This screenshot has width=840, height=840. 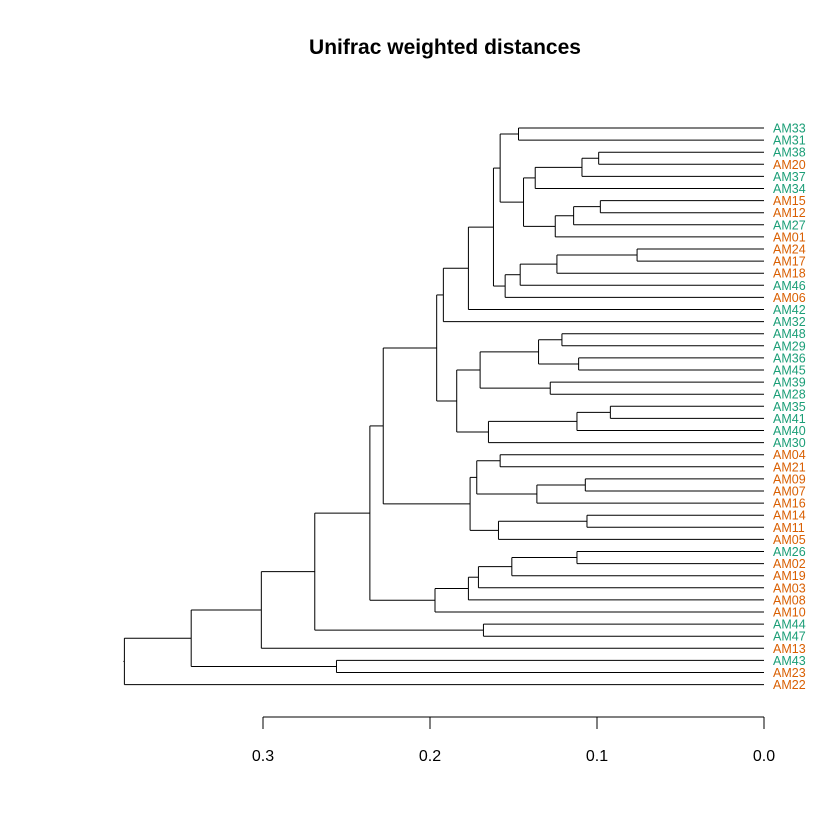 What do you see at coordinates (789, 637) in the screenshot?
I see `leaf-label: AM47` at bounding box center [789, 637].